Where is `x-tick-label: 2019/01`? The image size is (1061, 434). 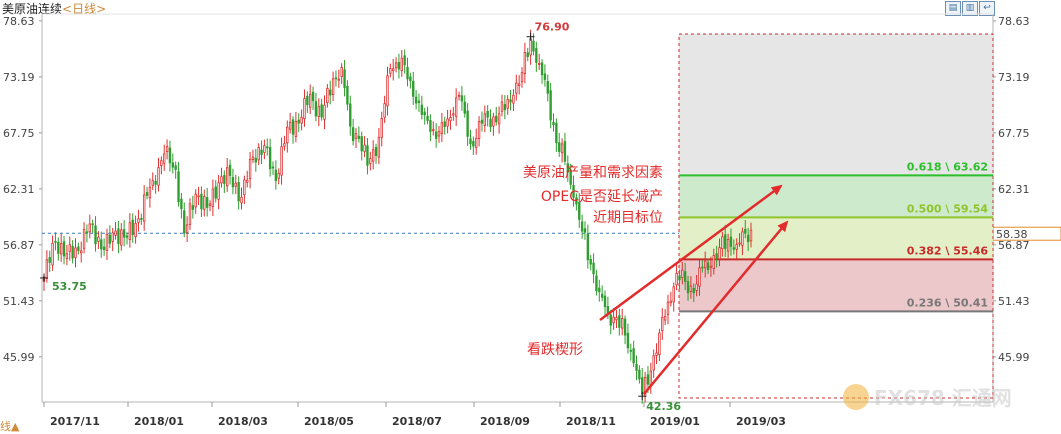
x-tick-label: 2019/01 is located at coordinates (675, 421).